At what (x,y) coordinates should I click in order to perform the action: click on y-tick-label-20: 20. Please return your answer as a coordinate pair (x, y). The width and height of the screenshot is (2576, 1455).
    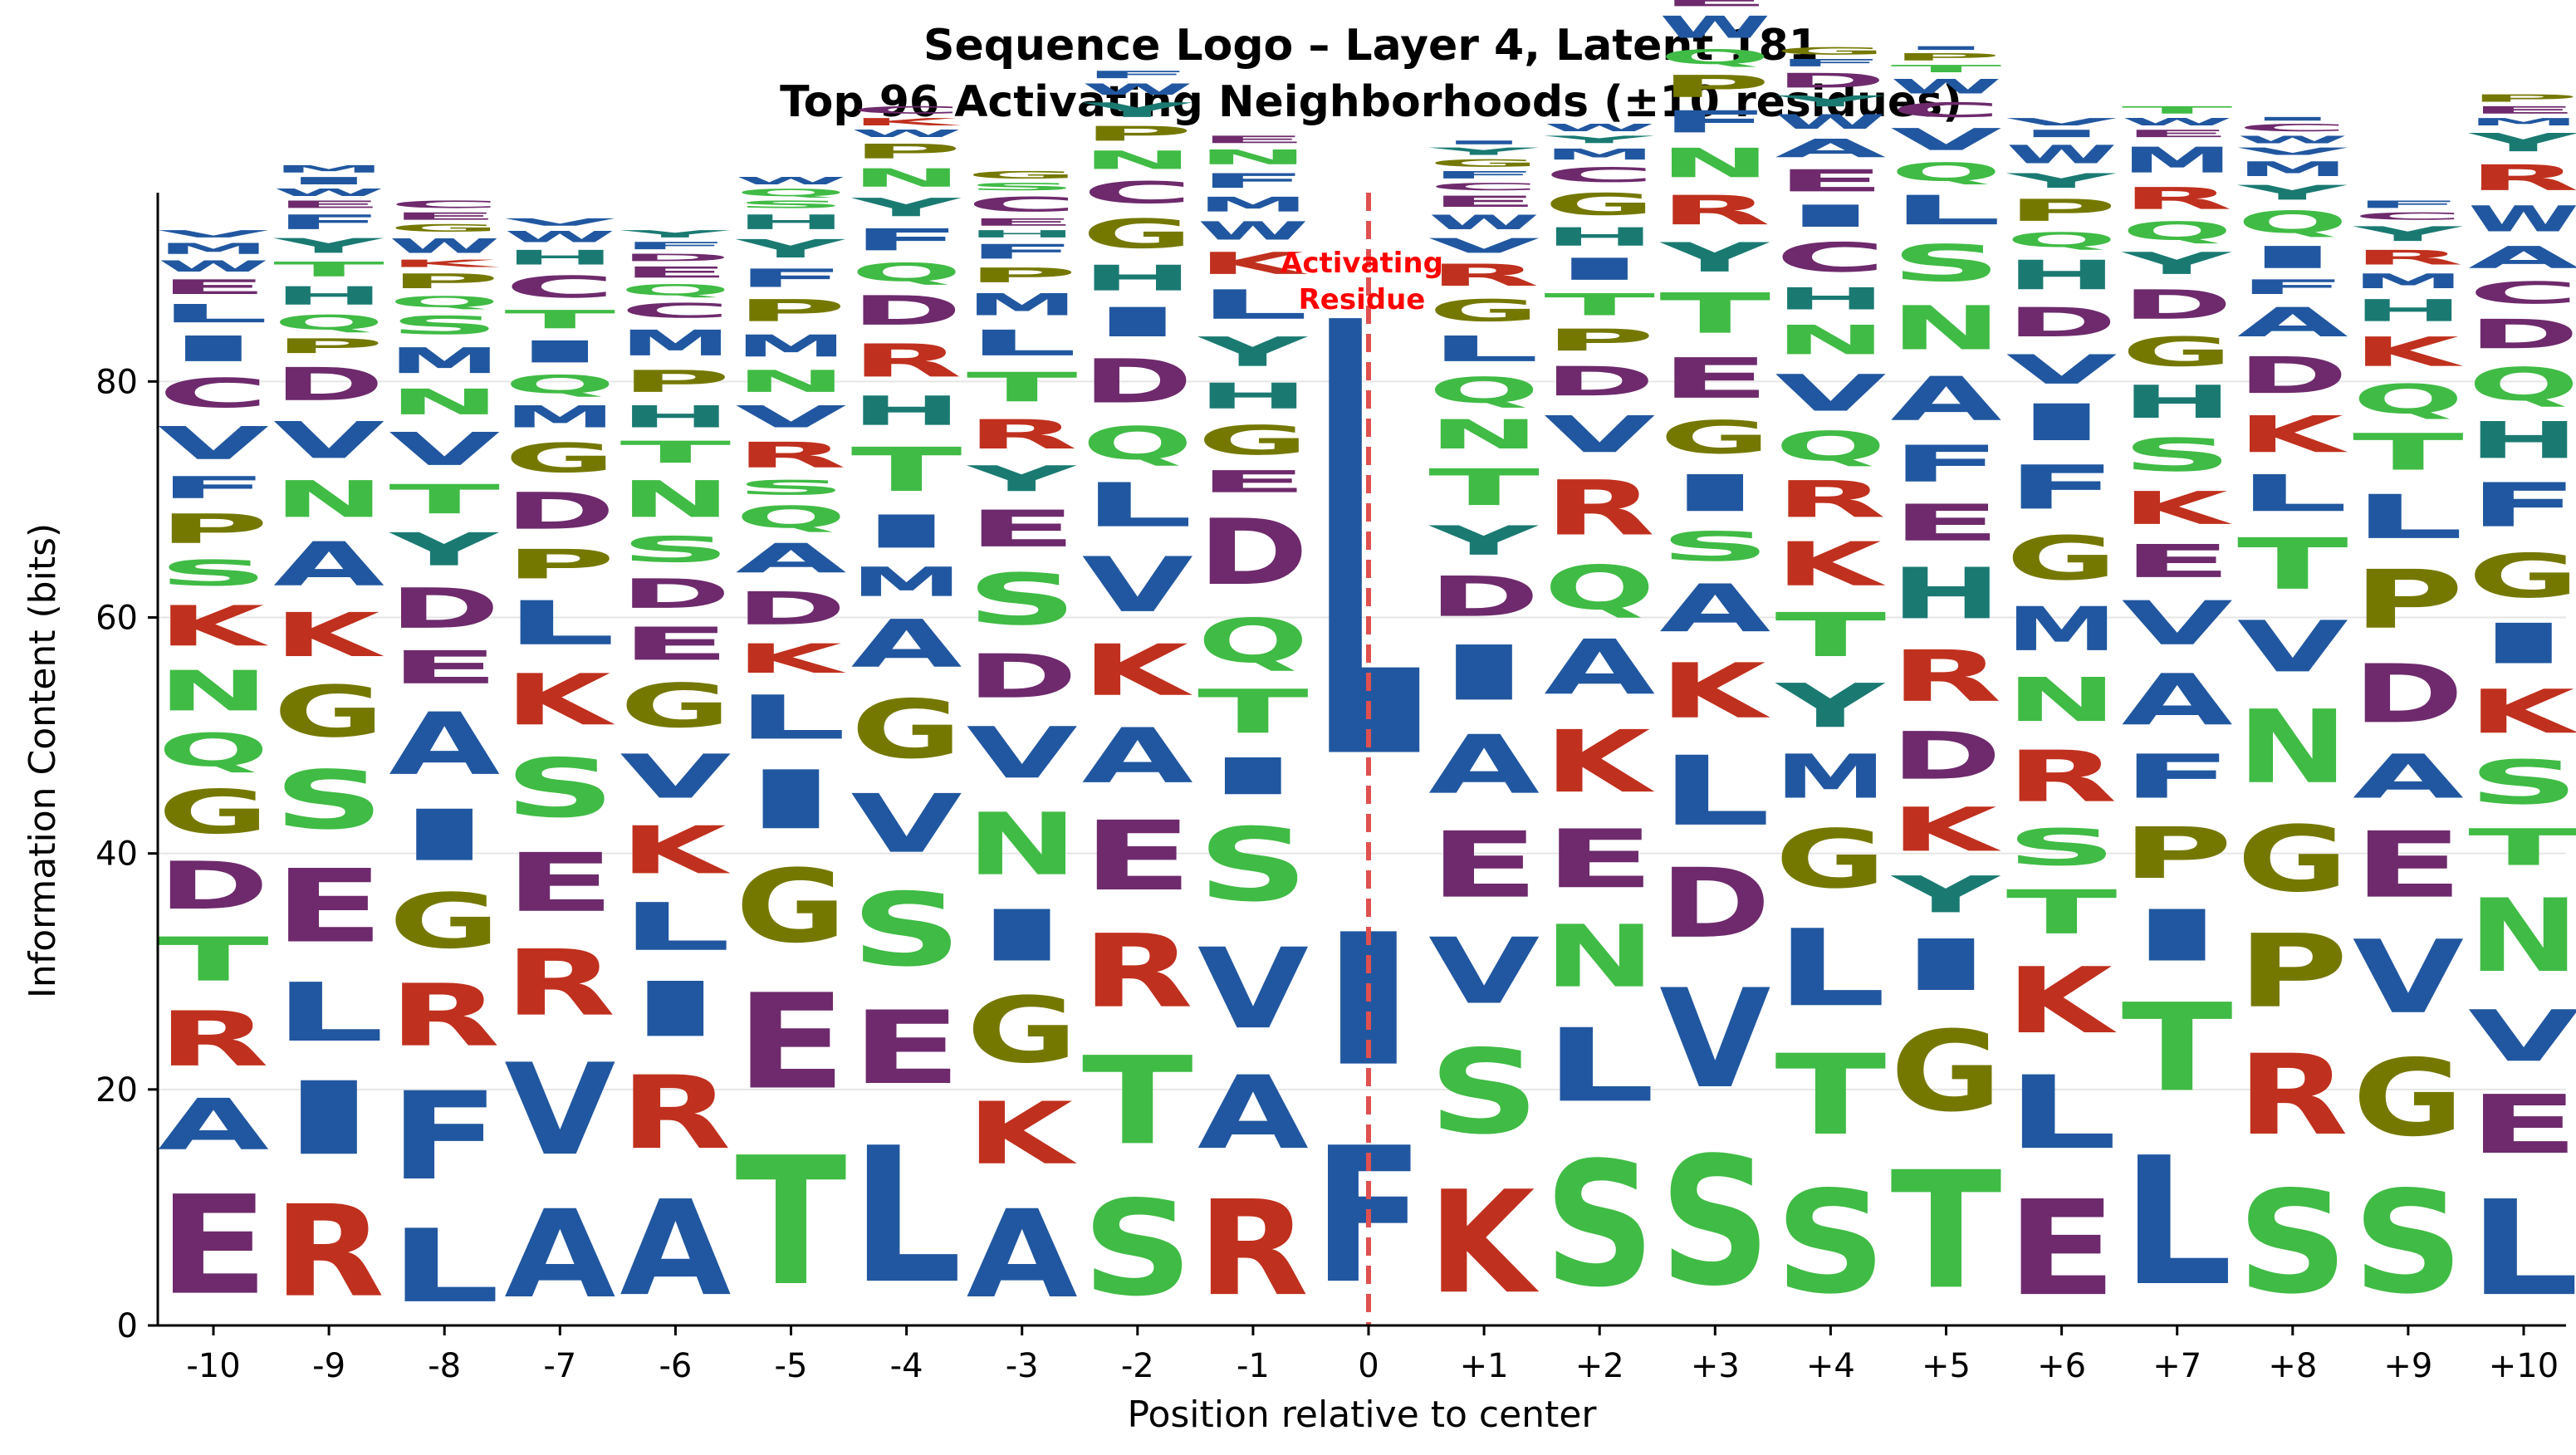
    Looking at the image, I should click on (117, 1090).